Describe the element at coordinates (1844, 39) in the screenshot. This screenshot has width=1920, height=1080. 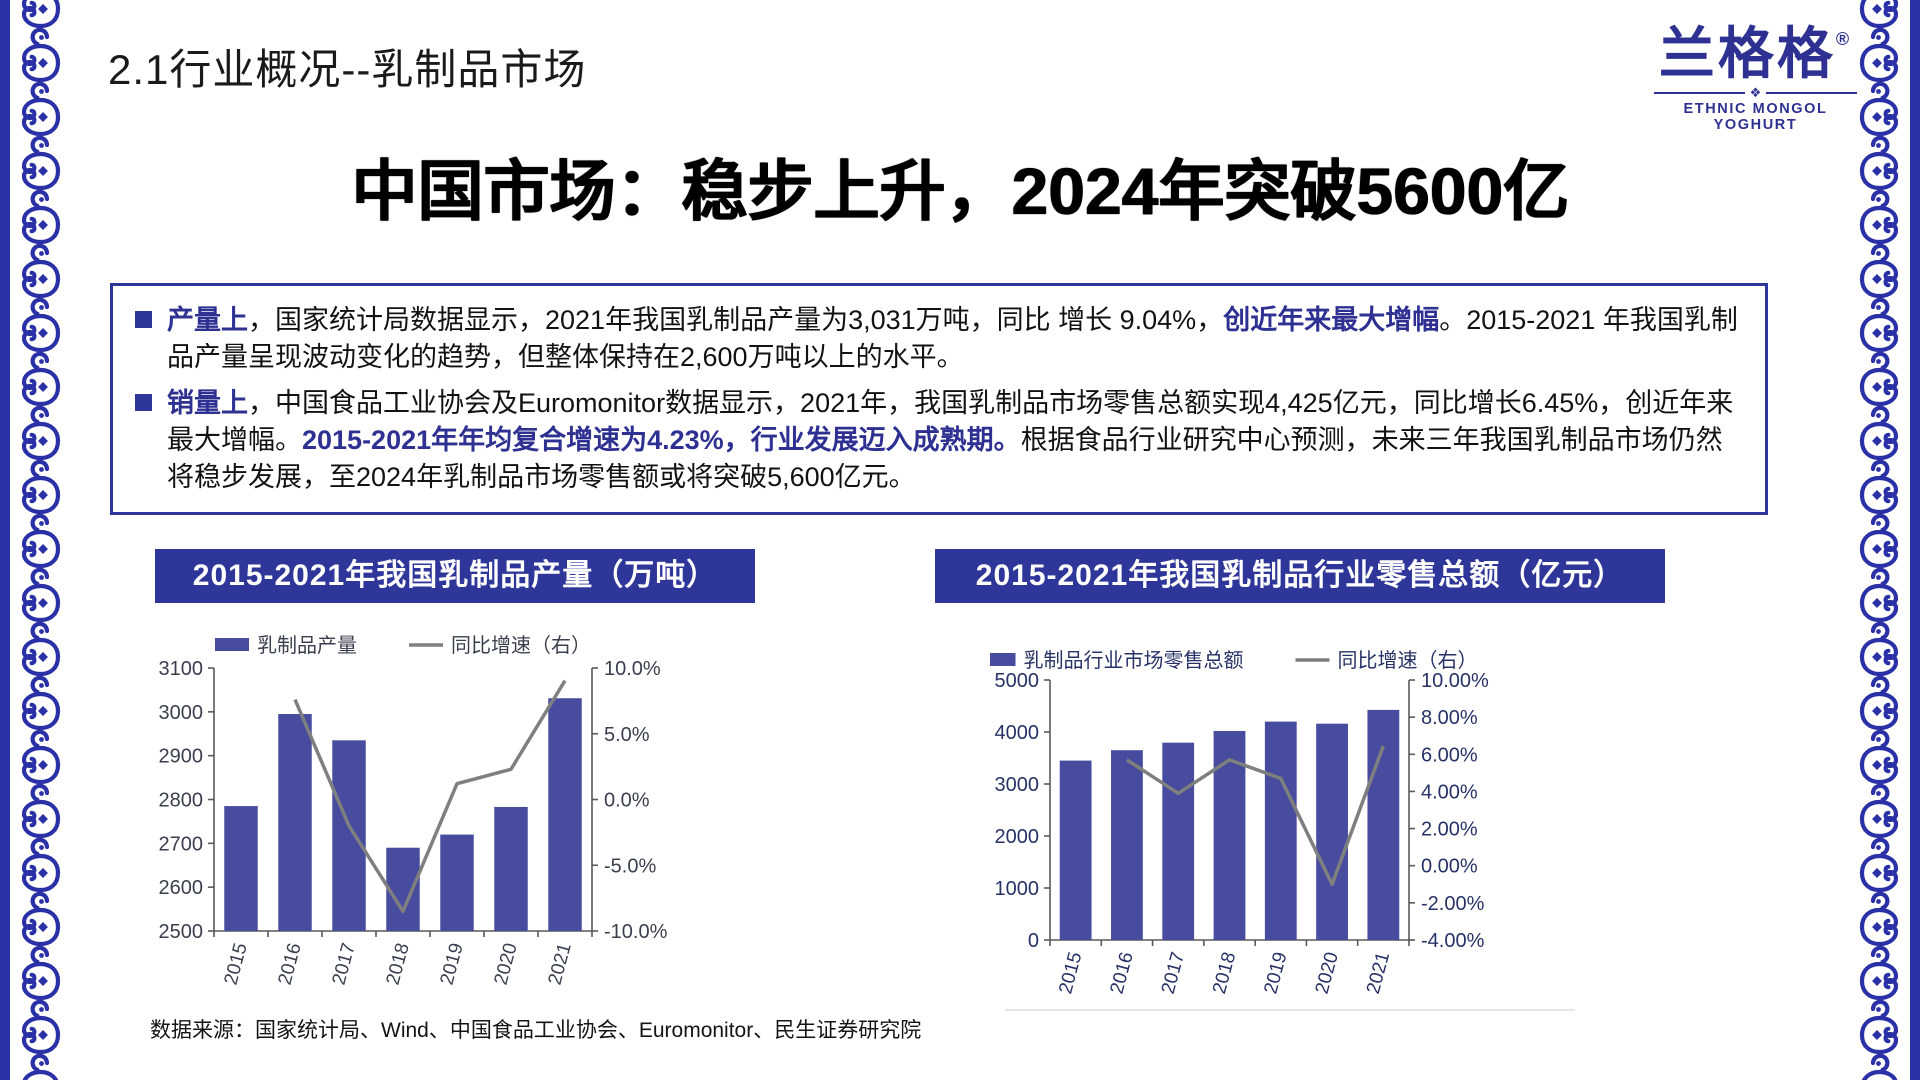
I see `registered-mark: ®` at that location.